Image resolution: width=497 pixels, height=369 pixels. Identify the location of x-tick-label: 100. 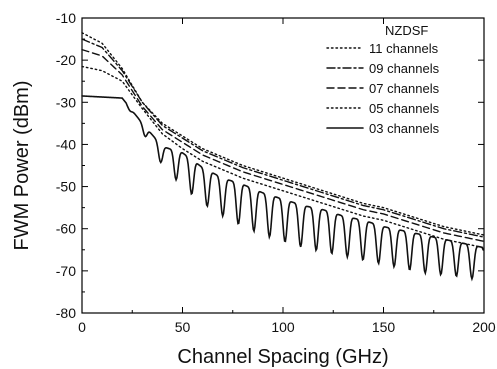
(283, 327).